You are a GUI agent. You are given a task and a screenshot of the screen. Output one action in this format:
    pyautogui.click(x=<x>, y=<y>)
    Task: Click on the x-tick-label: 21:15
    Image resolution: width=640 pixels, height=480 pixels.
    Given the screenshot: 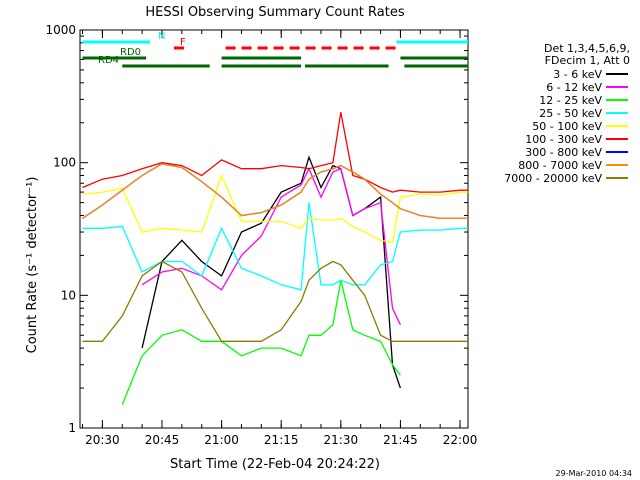 What is the action you would take?
    pyautogui.click(x=281, y=440)
    